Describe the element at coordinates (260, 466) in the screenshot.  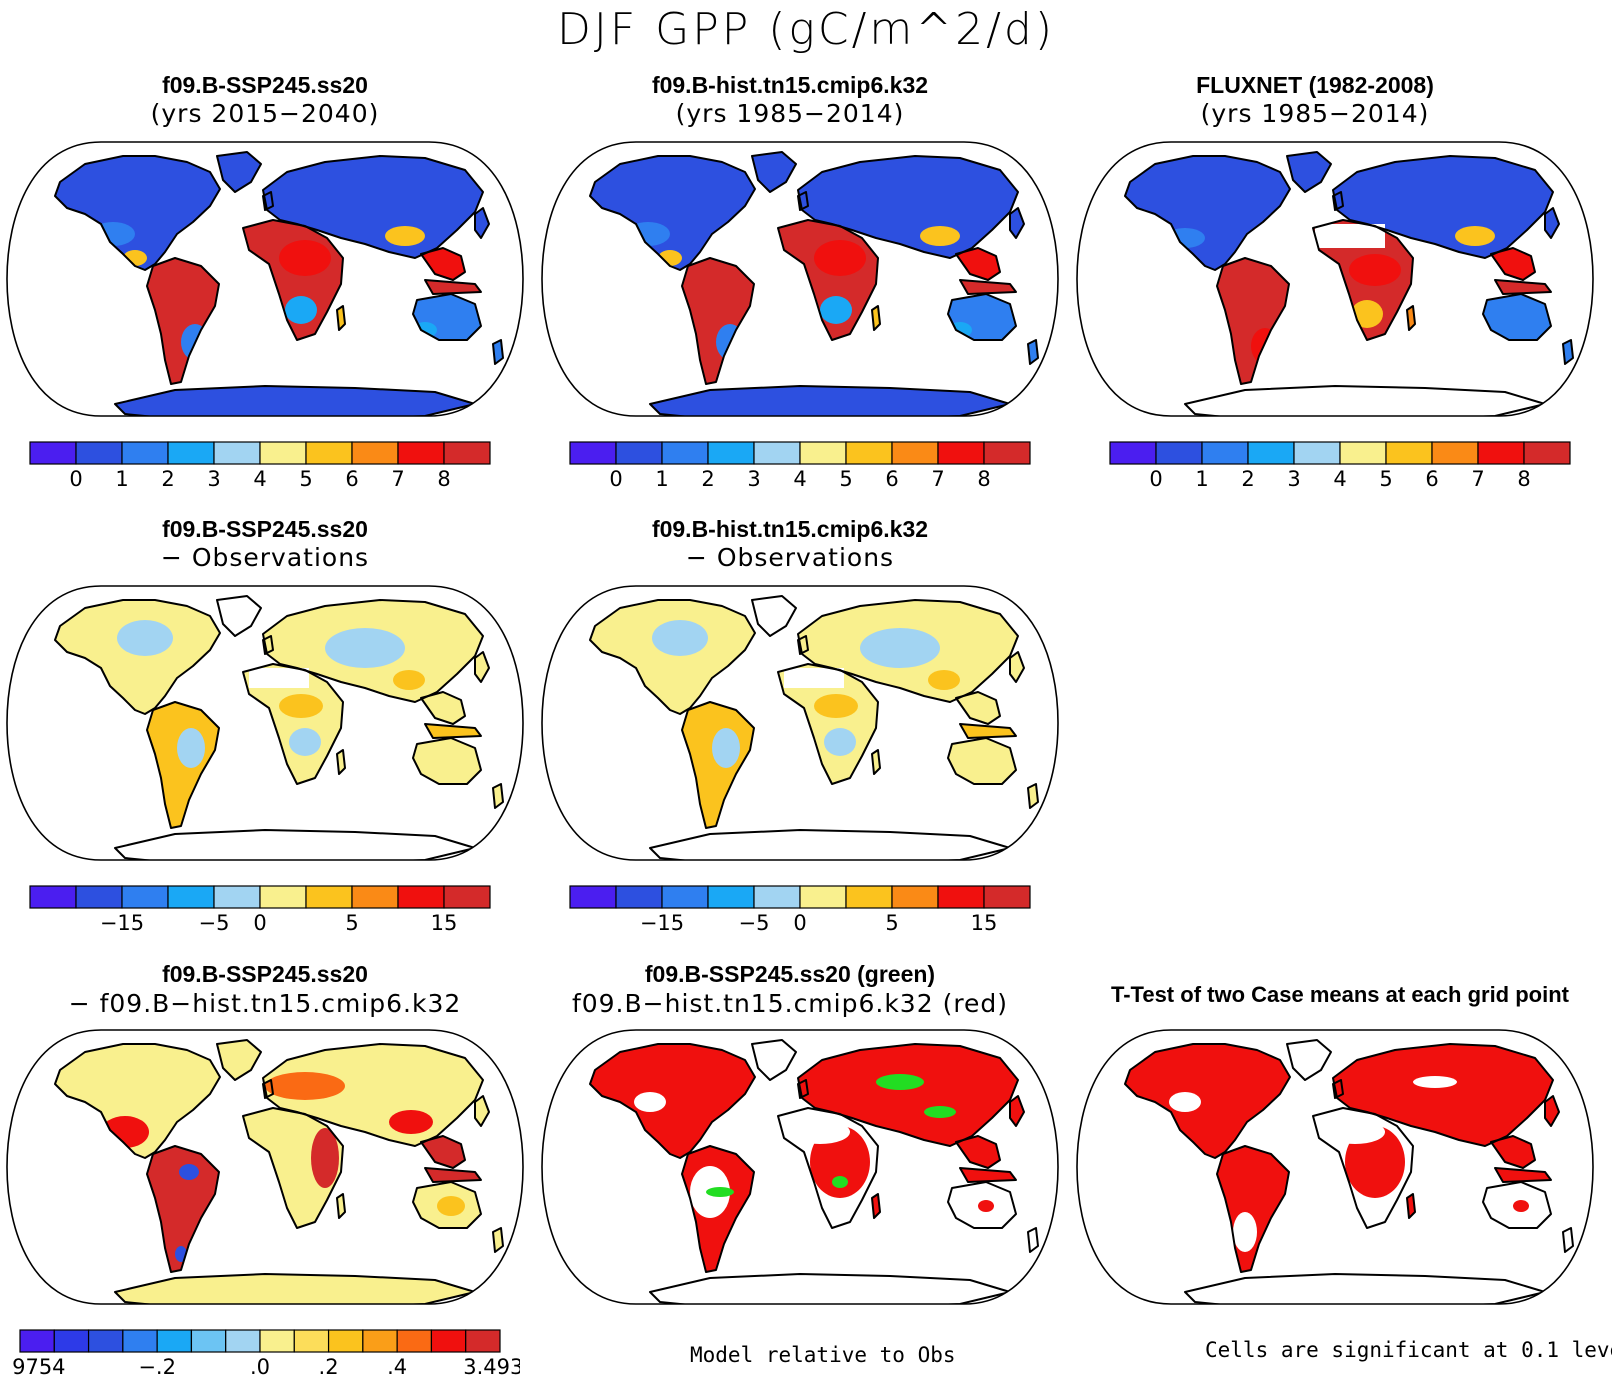
I see `colorbar-panel-1: 0 1 2 3 4 5 6 7 8` at that location.